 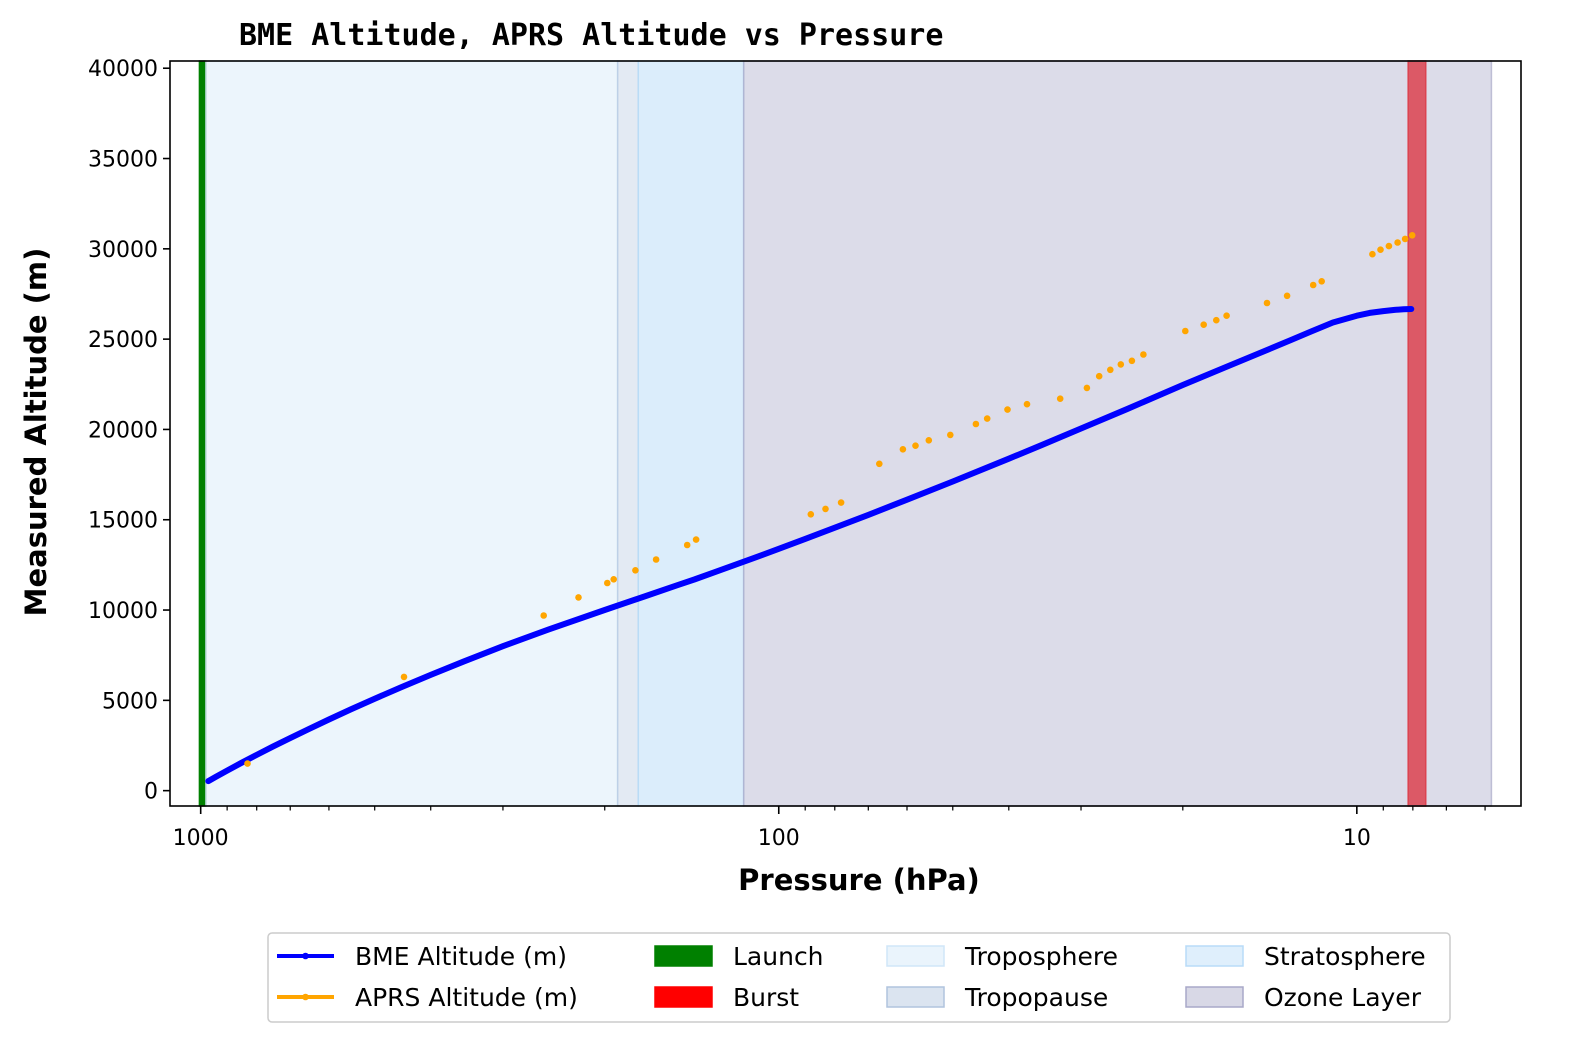 What do you see at coordinates (1357, 838) in the screenshot?
I see `x-tick-label: 10` at bounding box center [1357, 838].